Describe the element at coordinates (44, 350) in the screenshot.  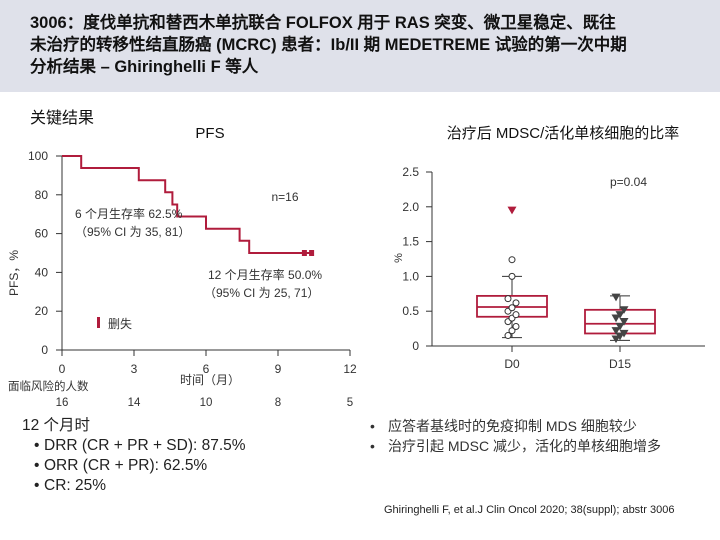
I see `km-y-tick-label: 0` at that location.